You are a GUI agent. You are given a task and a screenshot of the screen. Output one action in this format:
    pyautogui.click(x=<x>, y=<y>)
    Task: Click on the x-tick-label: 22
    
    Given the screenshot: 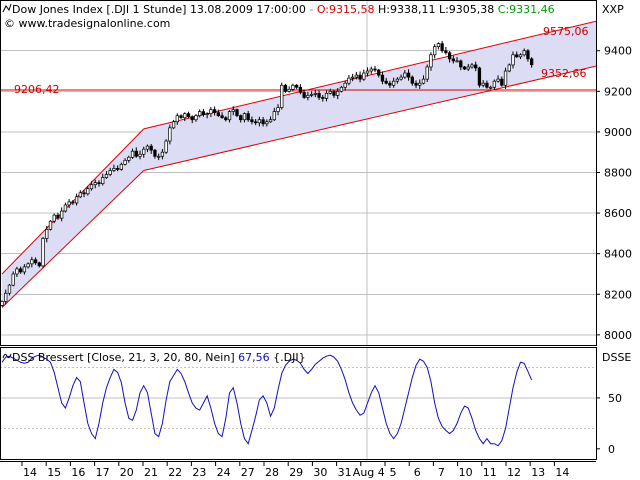 What is the action you would take?
    pyautogui.click(x=175, y=472)
    